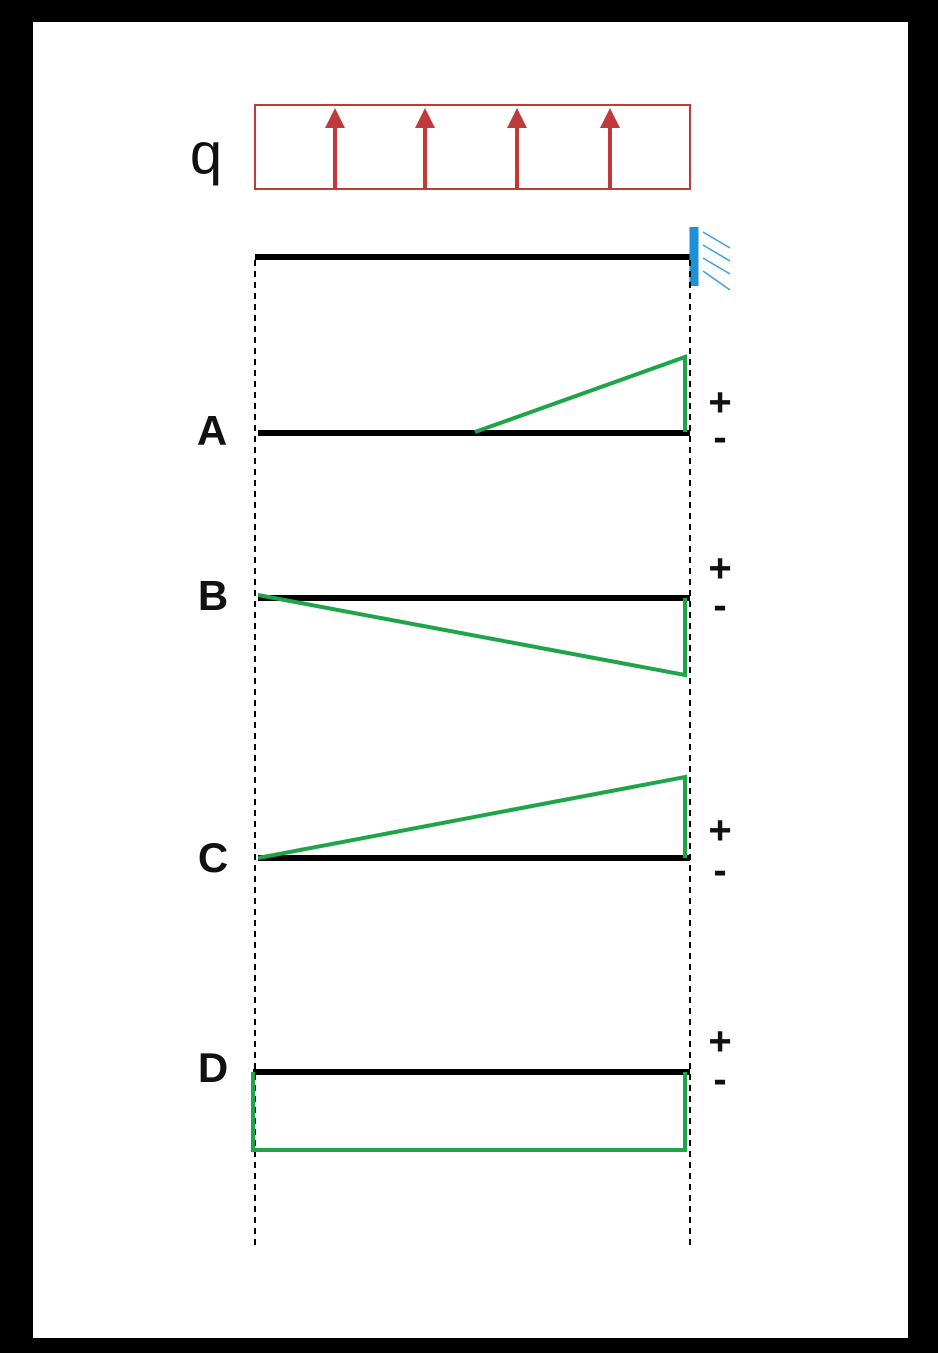 The width and height of the screenshot is (938, 1353). I want to click on load-arrows, so click(472, 148).